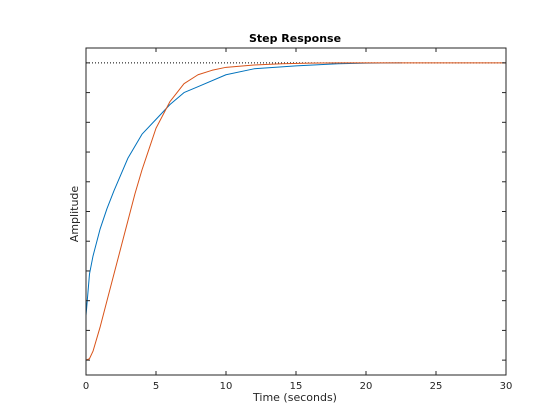  Describe the element at coordinates (436, 386) in the screenshot. I see `x-tick-label: 25` at that location.